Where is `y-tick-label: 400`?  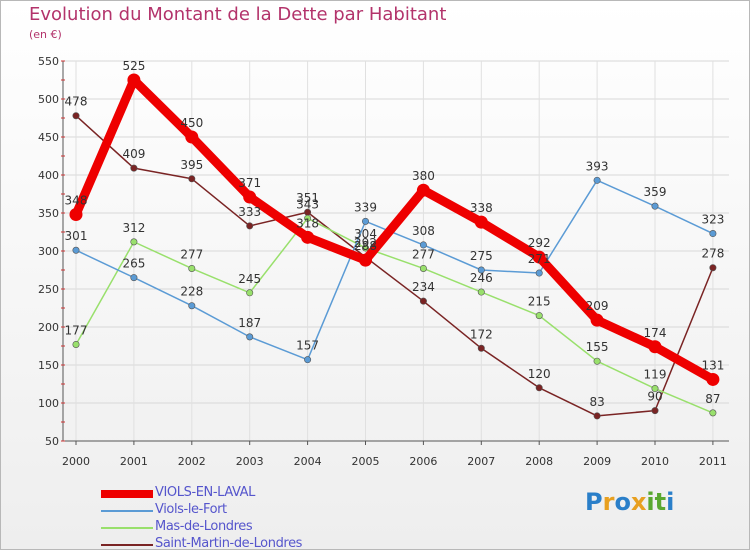
y-tick-label: 400 is located at coordinates (48, 175).